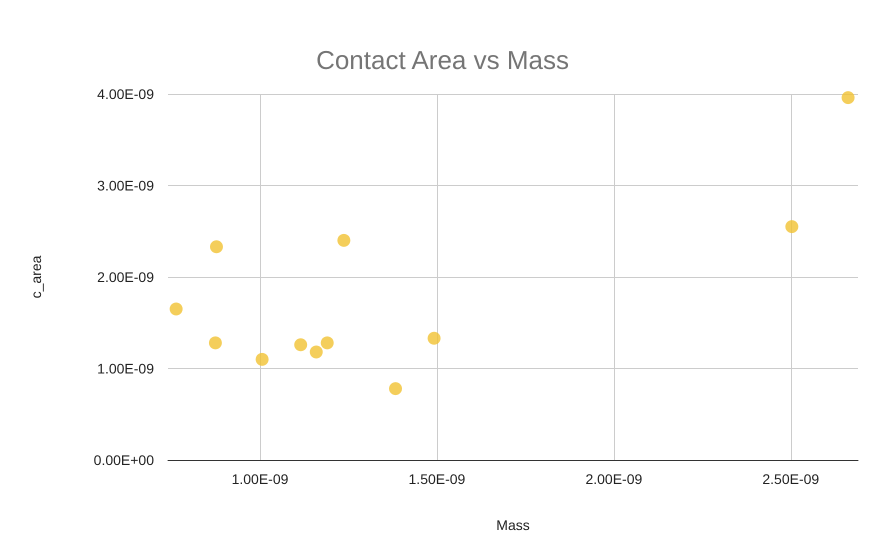  I want to click on x-tick-label: 2.50E-09, so click(791, 479).